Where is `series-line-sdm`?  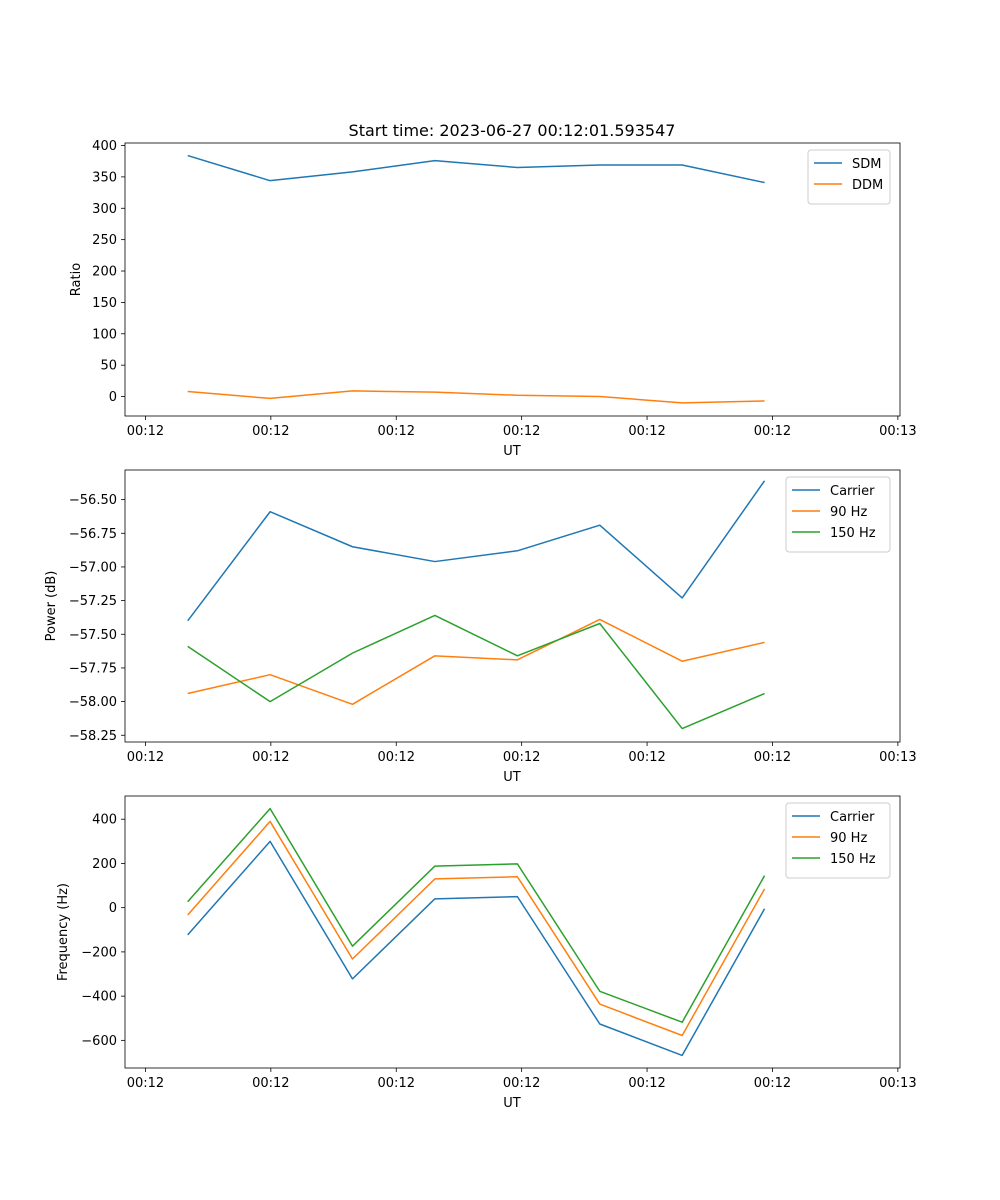 series-line-sdm is located at coordinates (476, 169).